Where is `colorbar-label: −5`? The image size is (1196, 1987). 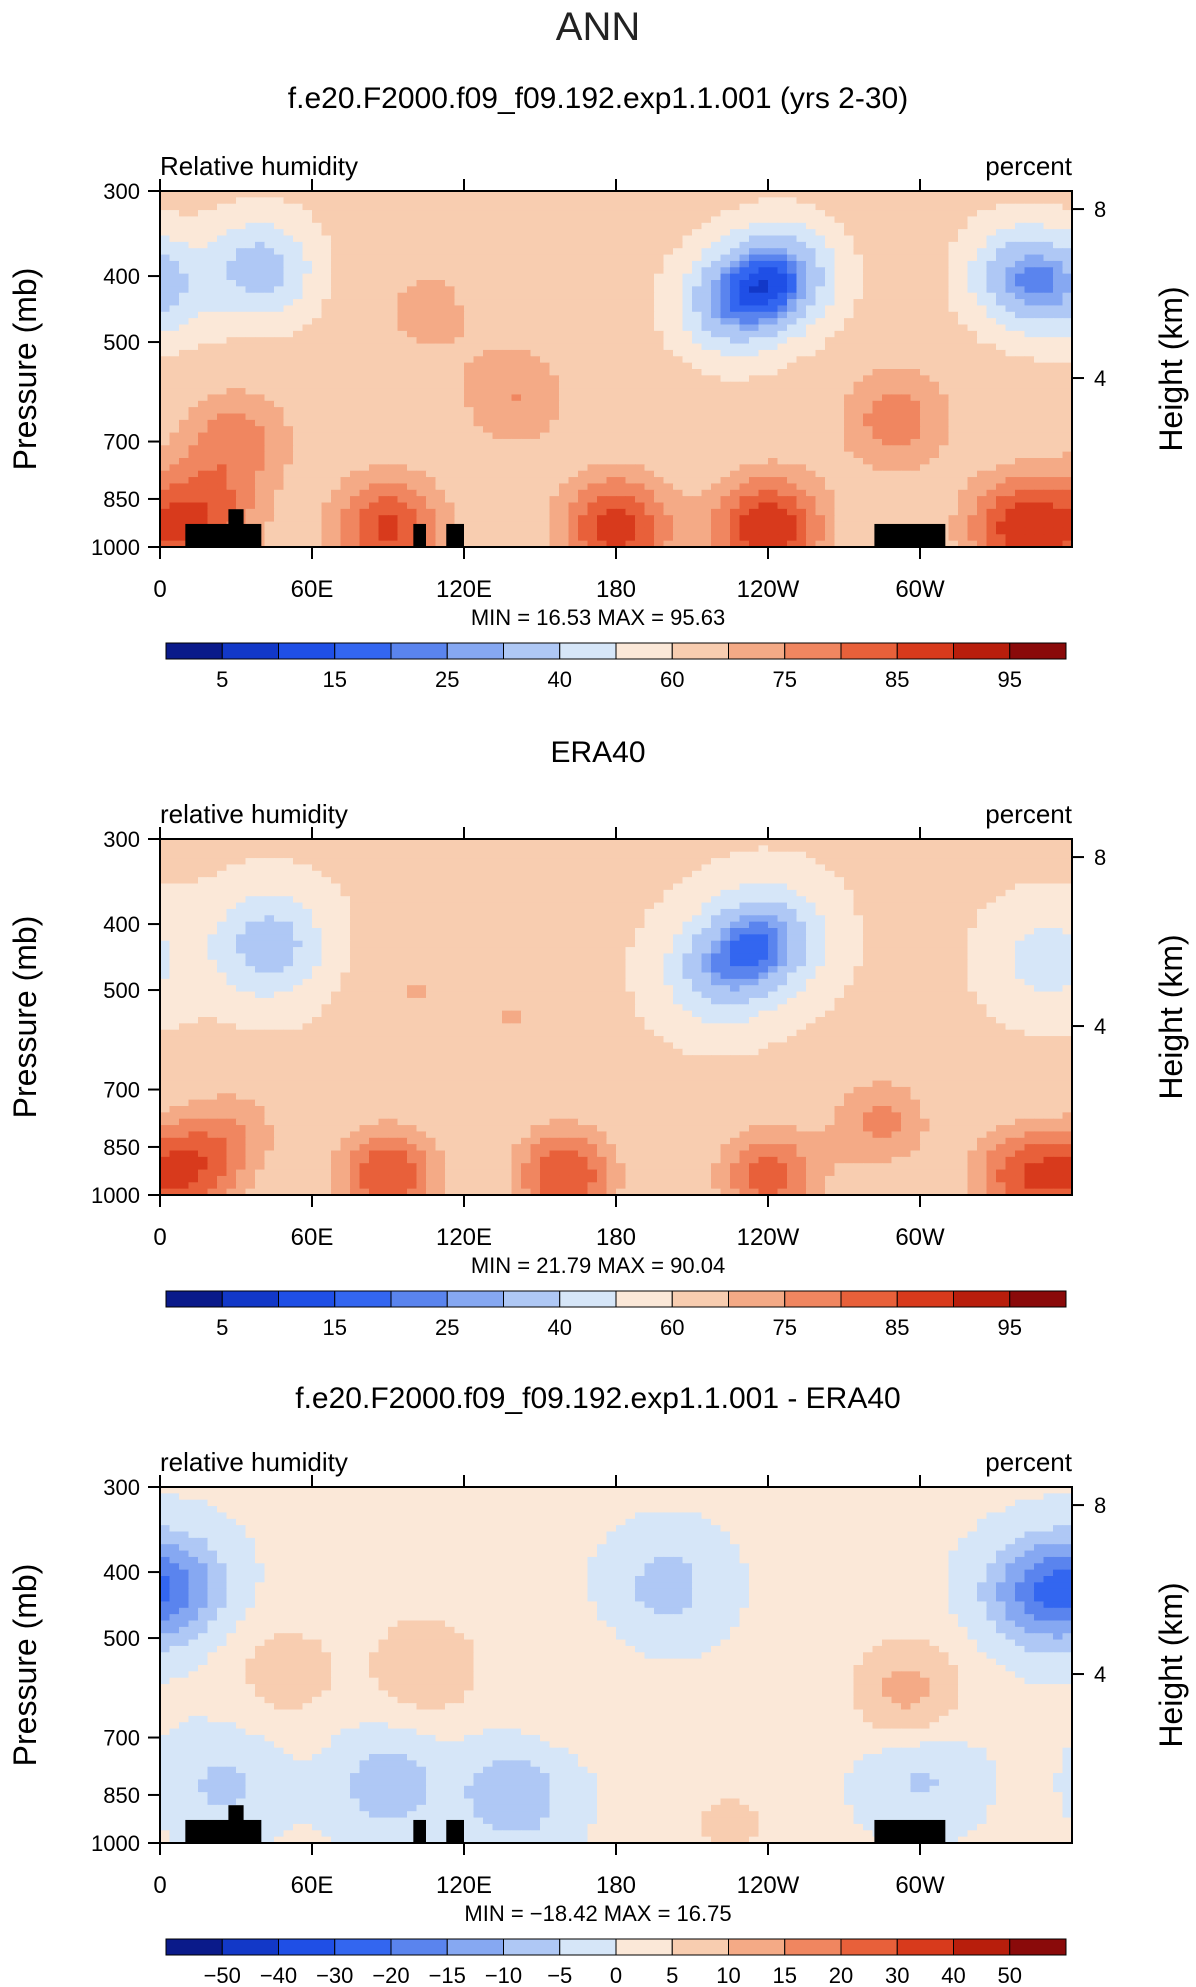
colorbar-label: −5 is located at coordinates (559, 1975).